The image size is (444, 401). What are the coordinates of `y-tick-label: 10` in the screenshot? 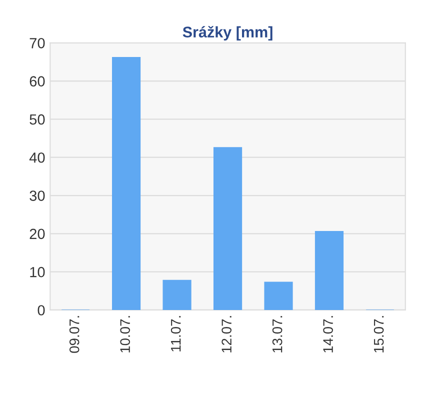 It's located at (37, 272).